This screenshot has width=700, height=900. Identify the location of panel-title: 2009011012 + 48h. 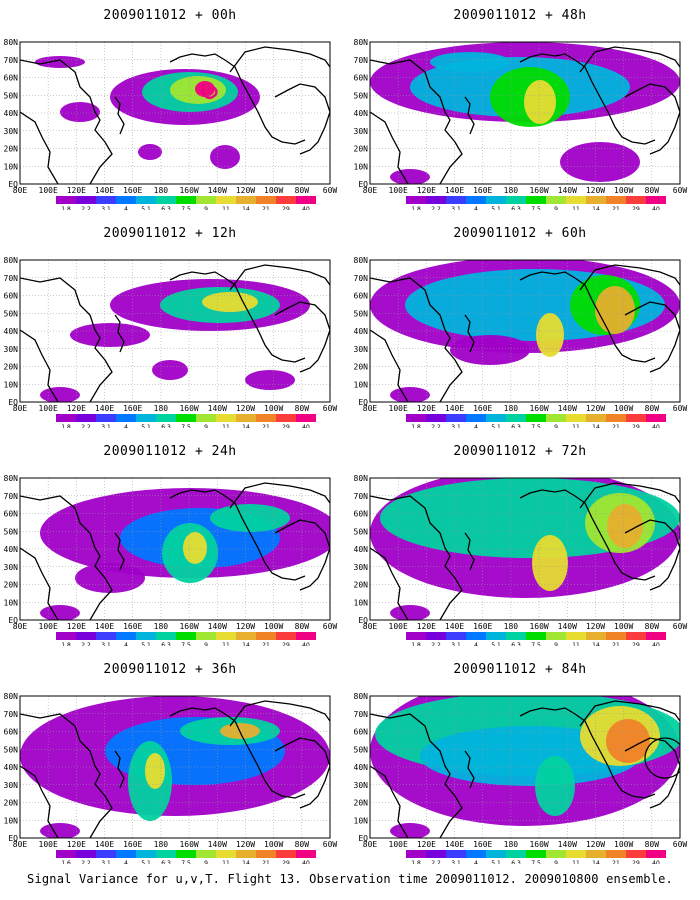
(520, 15).